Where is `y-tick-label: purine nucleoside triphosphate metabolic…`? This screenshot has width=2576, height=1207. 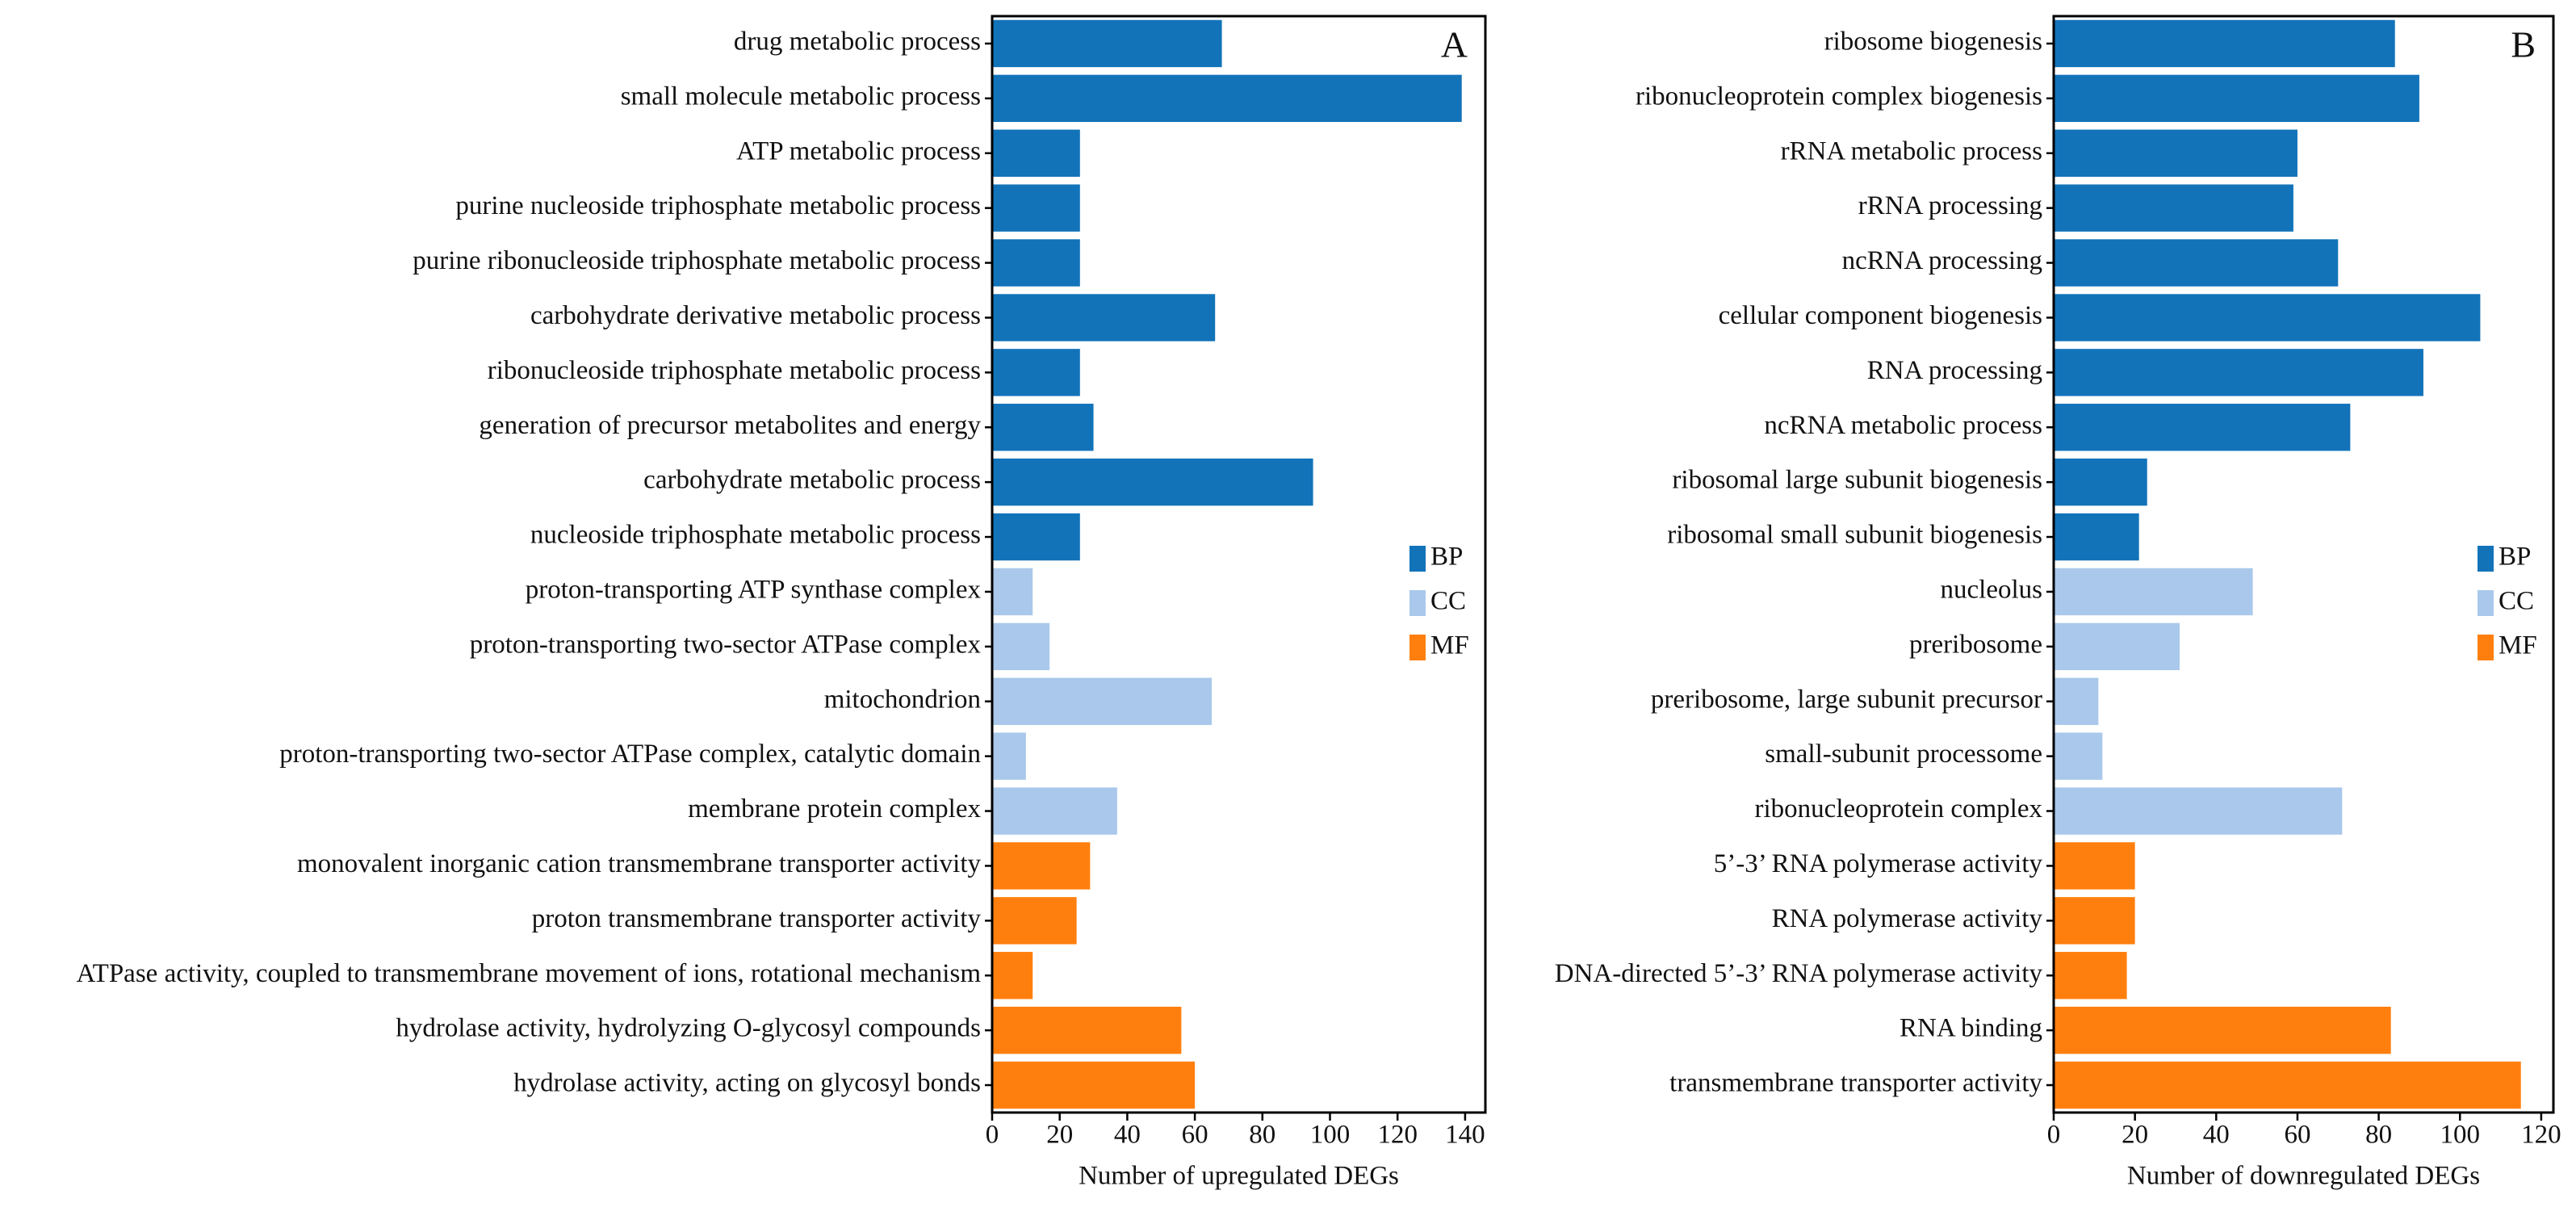 y-tick-label: purine nucleoside triphosphate metabolic… is located at coordinates (718, 205).